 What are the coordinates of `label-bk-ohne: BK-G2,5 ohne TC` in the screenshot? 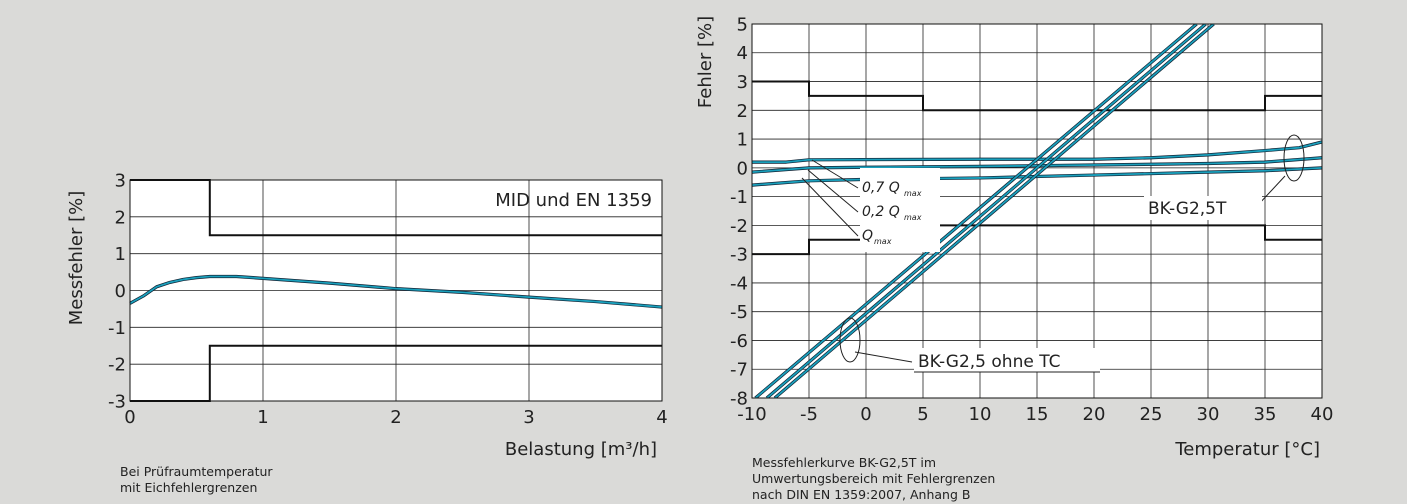 It's located at (989, 362).